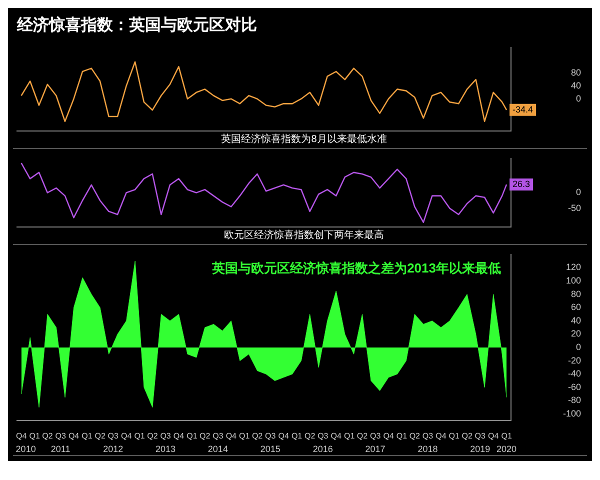 Image resolution: width=600 pixels, height=480 pixels. What do you see at coordinates (574, 360) in the screenshot?
I see `y-tick-label: -20` at bounding box center [574, 360].